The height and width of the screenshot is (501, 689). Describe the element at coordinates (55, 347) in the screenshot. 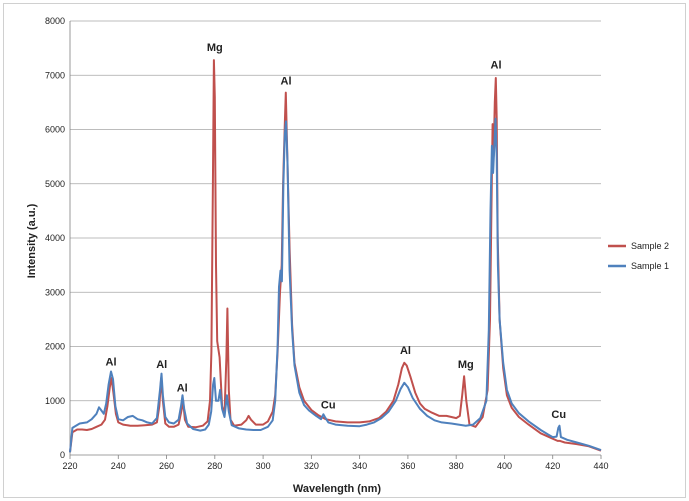

I see `y-tick-label: 2000` at that location.